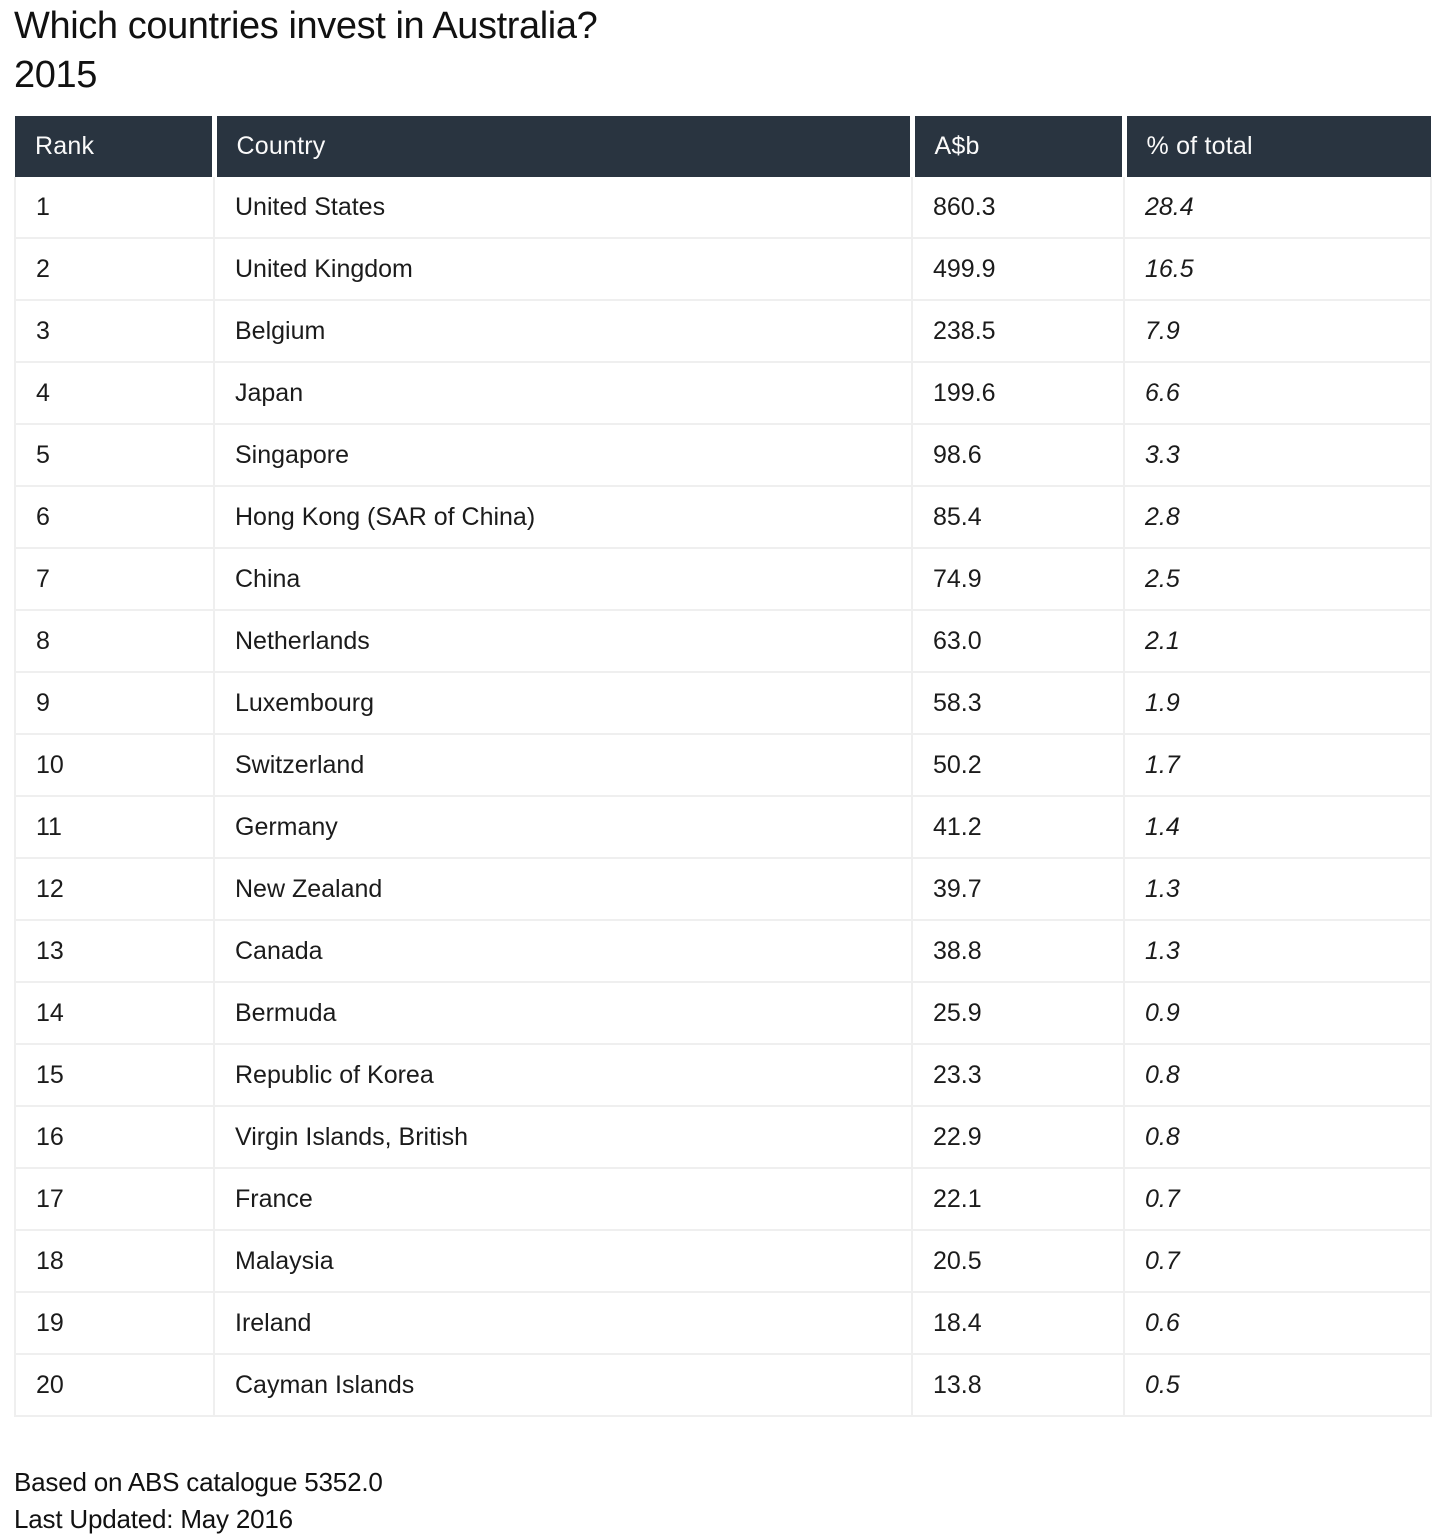 This screenshot has width=1444, height=1538. Describe the element at coordinates (1018, 1199) in the screenshot. I see `amount-cell: 22.1` at that location.